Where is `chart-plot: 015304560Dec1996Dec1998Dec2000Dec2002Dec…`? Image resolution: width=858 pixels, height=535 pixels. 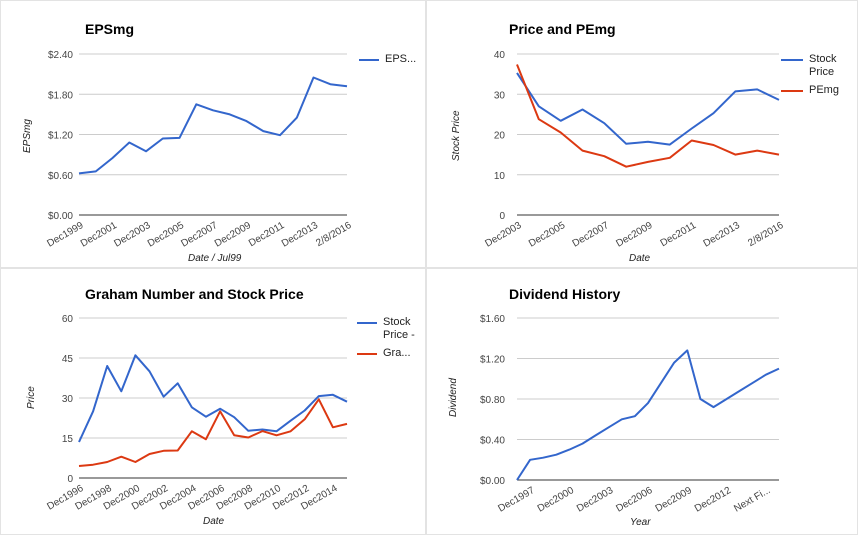 chart-plot: 015304560Dec1996Dec1998Dec2000Dec2002Dec… is located at coordinates (196, 413).